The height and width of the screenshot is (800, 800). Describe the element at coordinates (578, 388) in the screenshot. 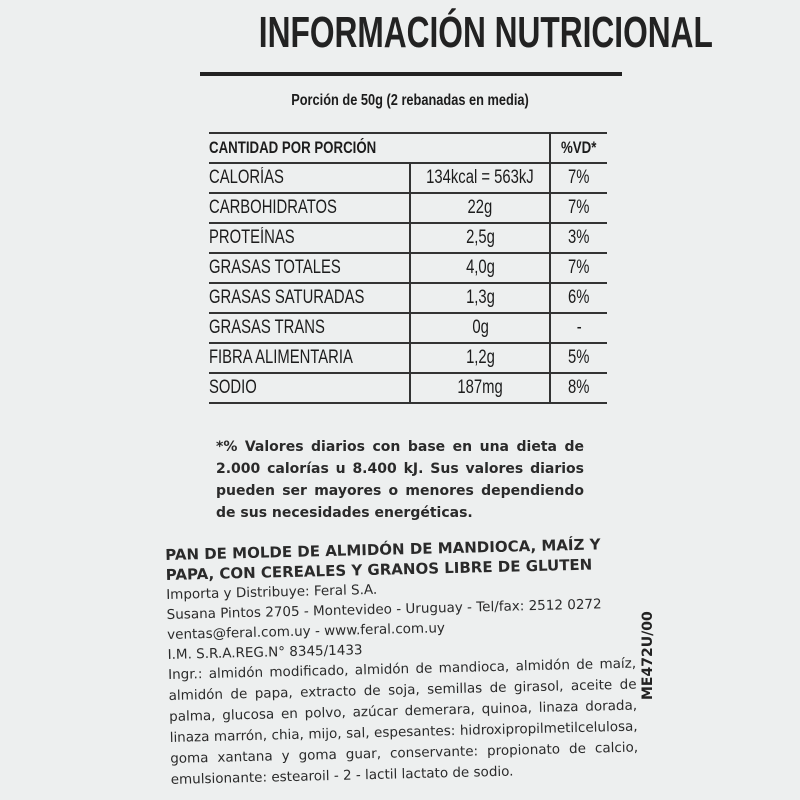

I see `nutrient-vd: 8%` at that location.